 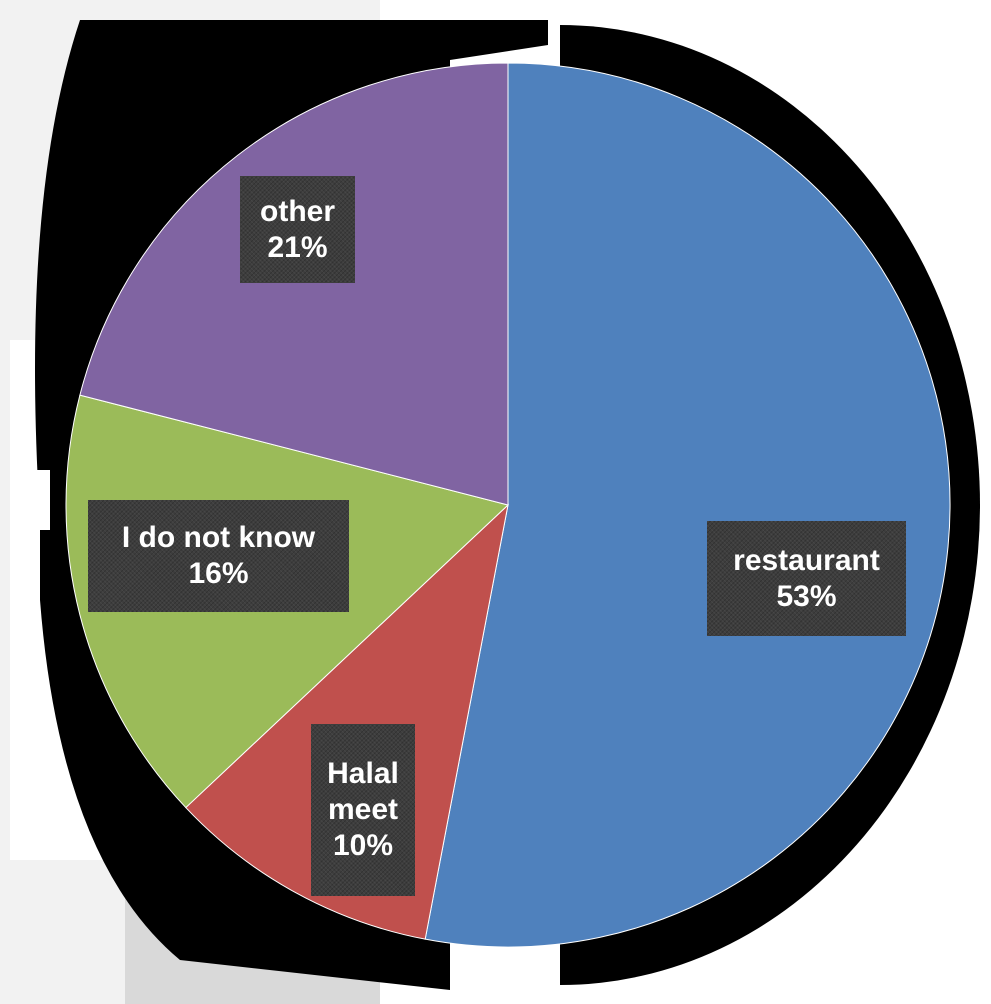 I want to click on data-label-value: 10%, so click(x=363, y=845).